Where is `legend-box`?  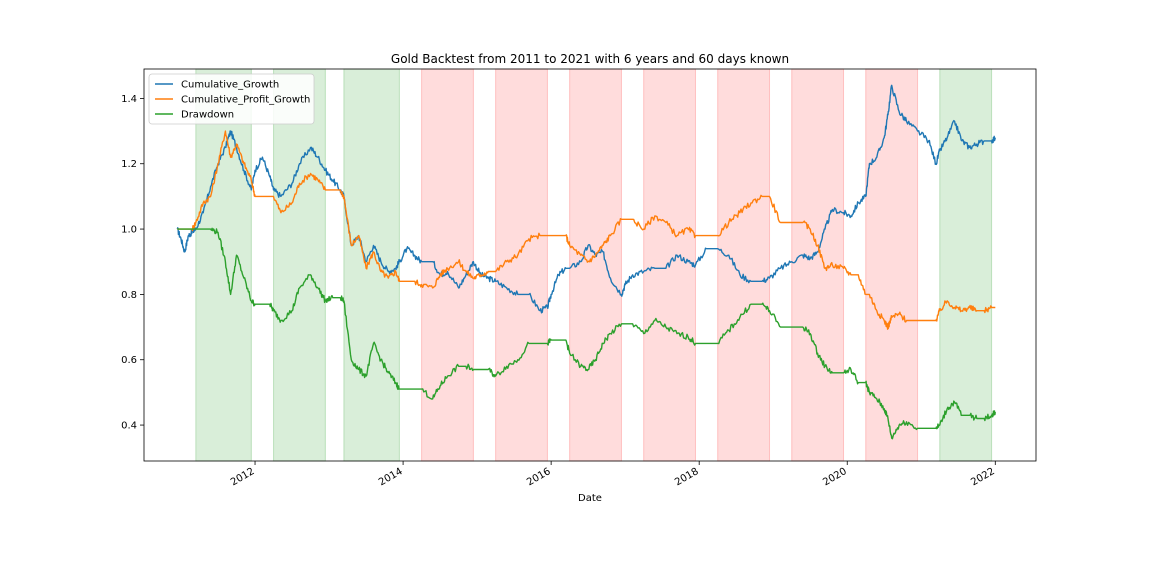
legend-box is located at coordinates (231, 99).